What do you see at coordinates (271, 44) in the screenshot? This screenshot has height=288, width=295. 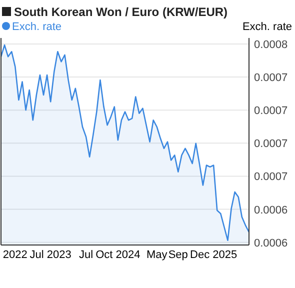 I see `y-tick-label: 0.0008` at bounding box center [271, 44].